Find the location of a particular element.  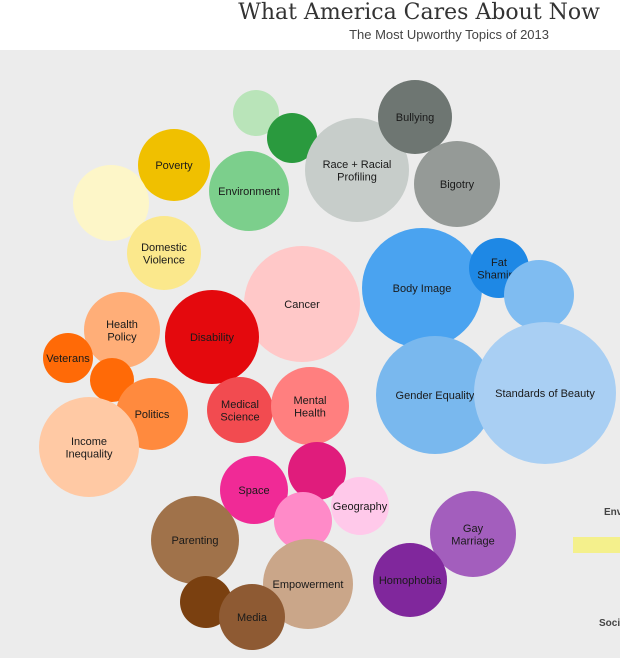

bubble-label-politics: Politics is located at coordinates (152, 415).